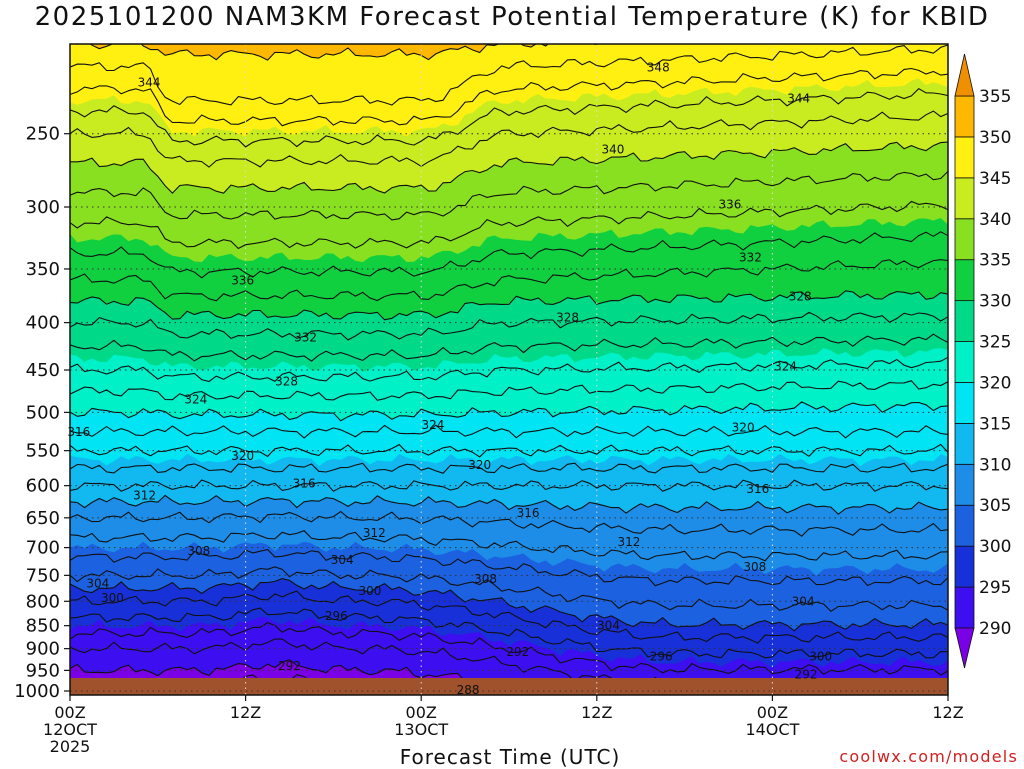 Image resolution: width=1024 pixels, height=769 pixels. I want to click on x-axis-label: Forecast Time (UTC), so click(510, 757).